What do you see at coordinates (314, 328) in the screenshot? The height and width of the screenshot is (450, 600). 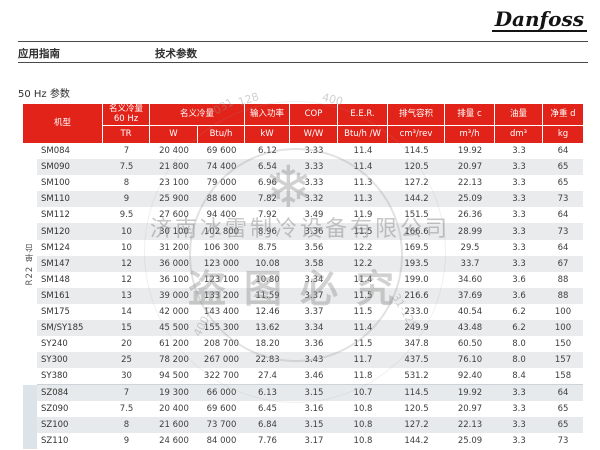 I see `value-cell: 3.34` at bounding box center [314, 328].